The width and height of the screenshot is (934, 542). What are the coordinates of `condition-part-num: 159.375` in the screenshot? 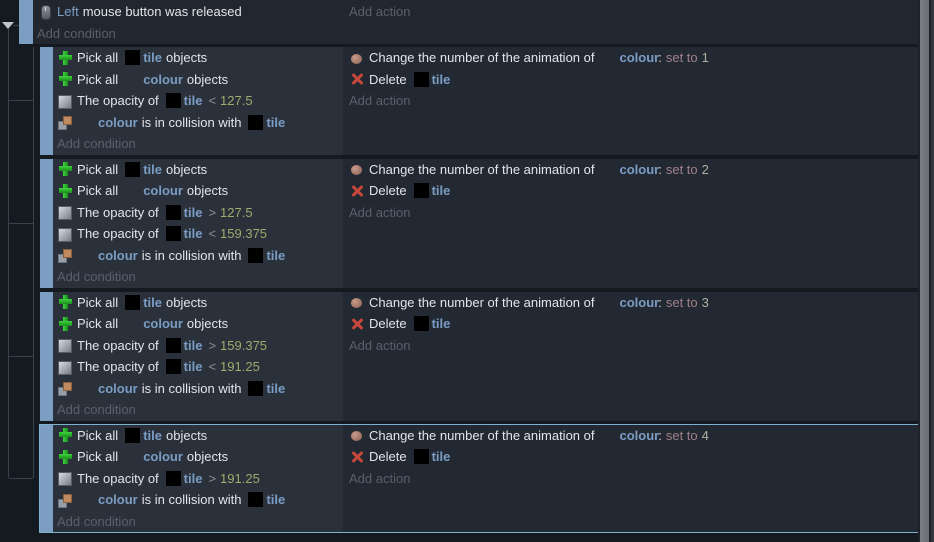 It's located at (244, 345).